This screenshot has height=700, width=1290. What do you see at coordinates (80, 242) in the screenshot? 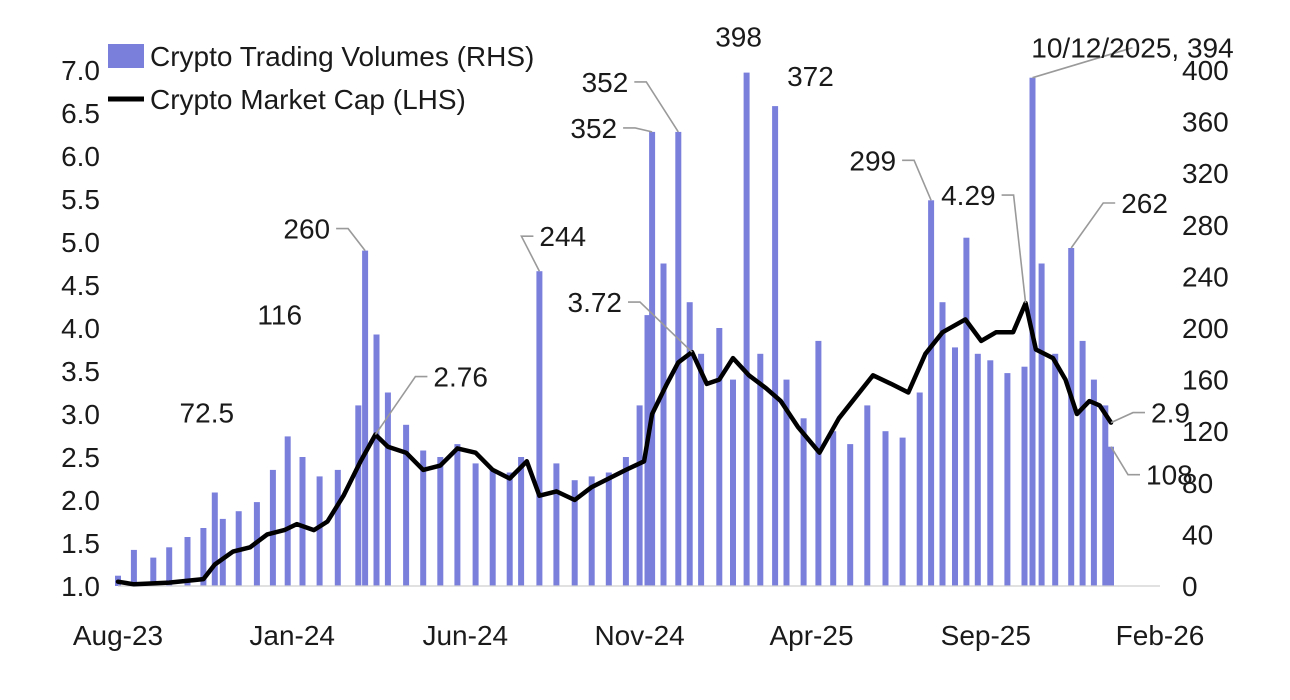
I see `left-tick-label: 5.0` at bounding box center [80, 242].